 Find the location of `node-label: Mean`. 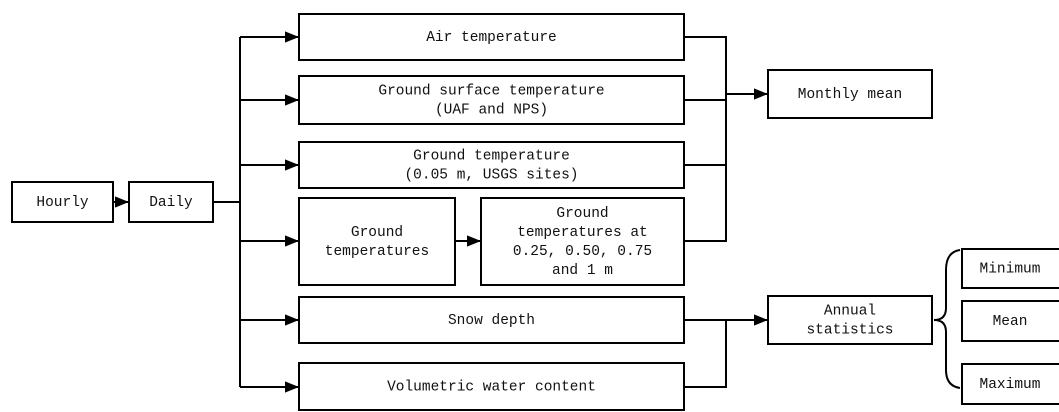

node-label: Mean is located at coordinates (1010, 322).